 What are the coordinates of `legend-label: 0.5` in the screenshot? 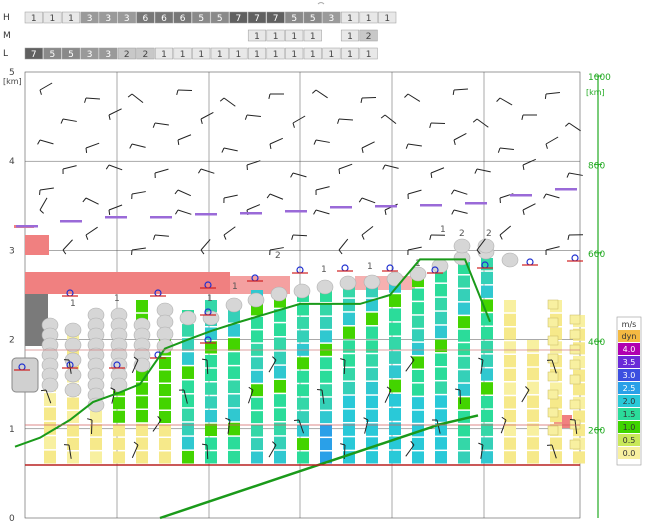 It's located at (629, 440).